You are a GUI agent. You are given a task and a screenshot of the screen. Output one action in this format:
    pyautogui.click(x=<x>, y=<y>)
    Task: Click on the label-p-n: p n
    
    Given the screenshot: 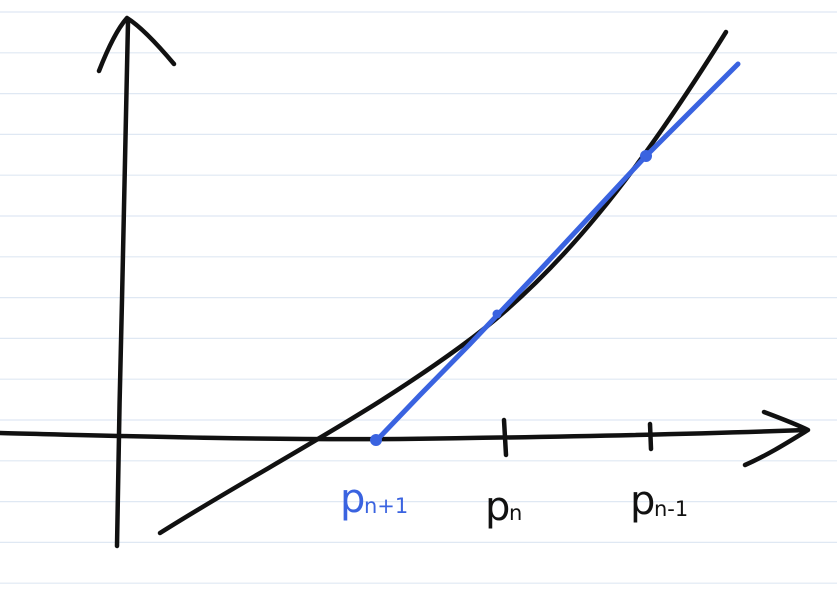 What is the action you would take?
    pyautogui.click(x=503, y=507)
    